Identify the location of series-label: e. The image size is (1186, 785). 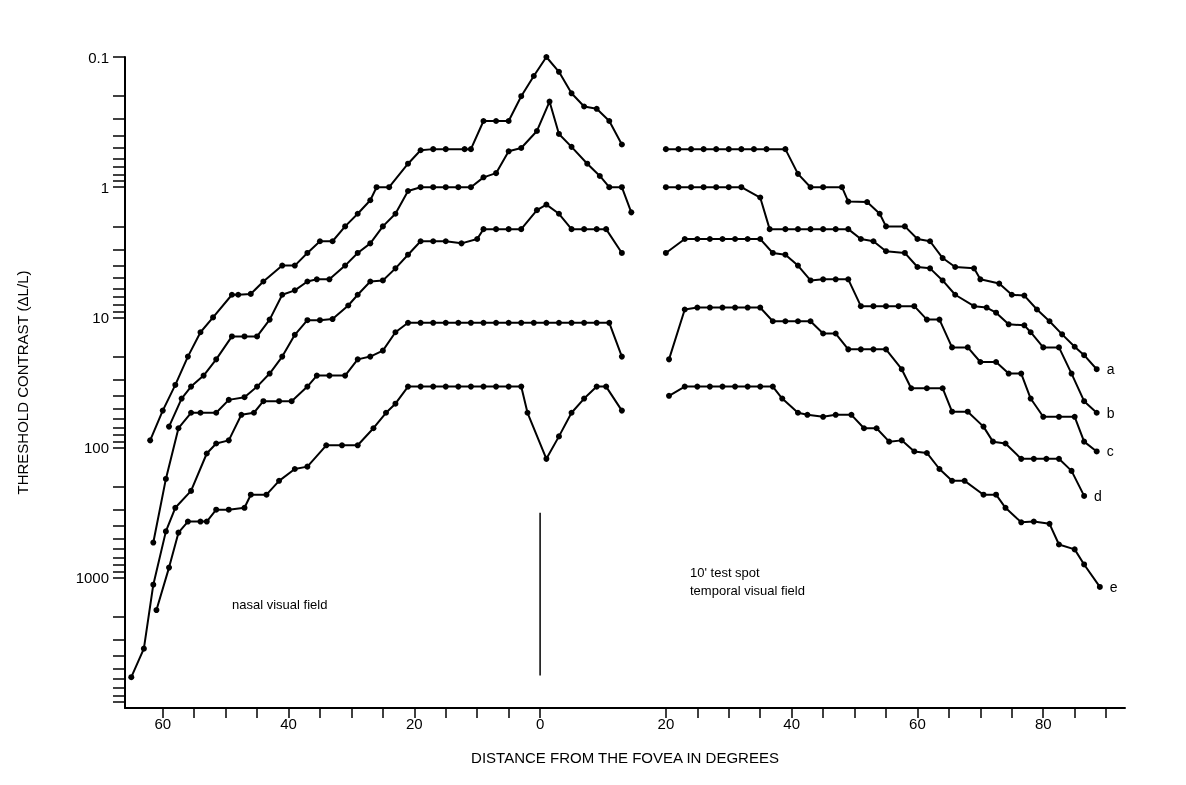
(1113, 586).